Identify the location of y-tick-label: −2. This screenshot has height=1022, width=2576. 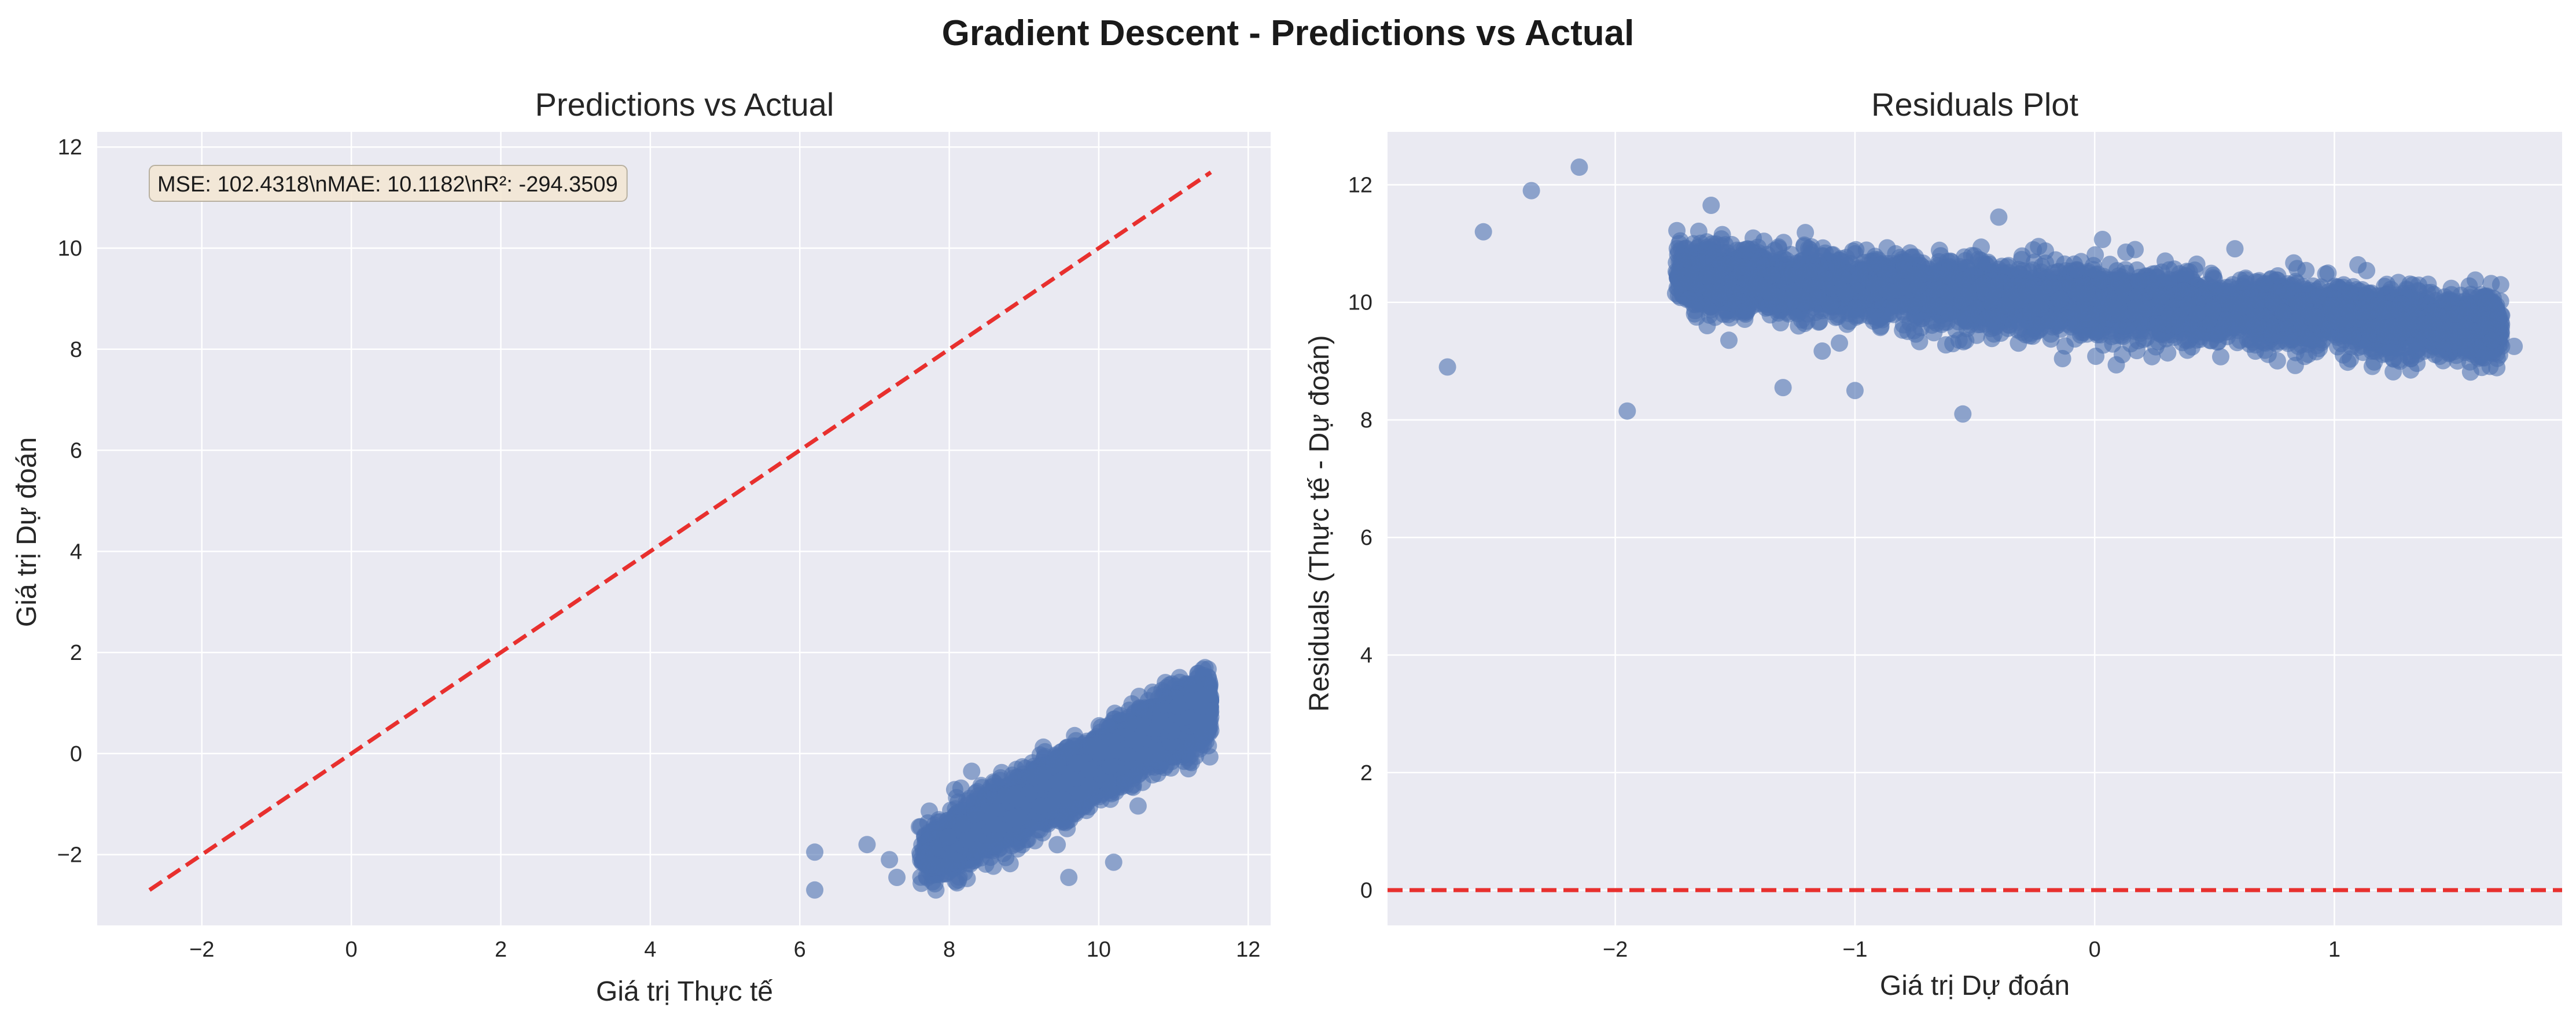
(69, 855).